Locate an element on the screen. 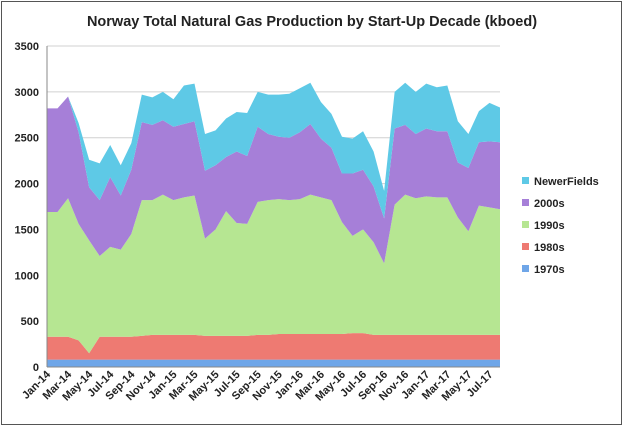 Image resolution: width=625 pixels, height=427 pixels. y-tick-label: 2500 is located at coordinates (27, 139).